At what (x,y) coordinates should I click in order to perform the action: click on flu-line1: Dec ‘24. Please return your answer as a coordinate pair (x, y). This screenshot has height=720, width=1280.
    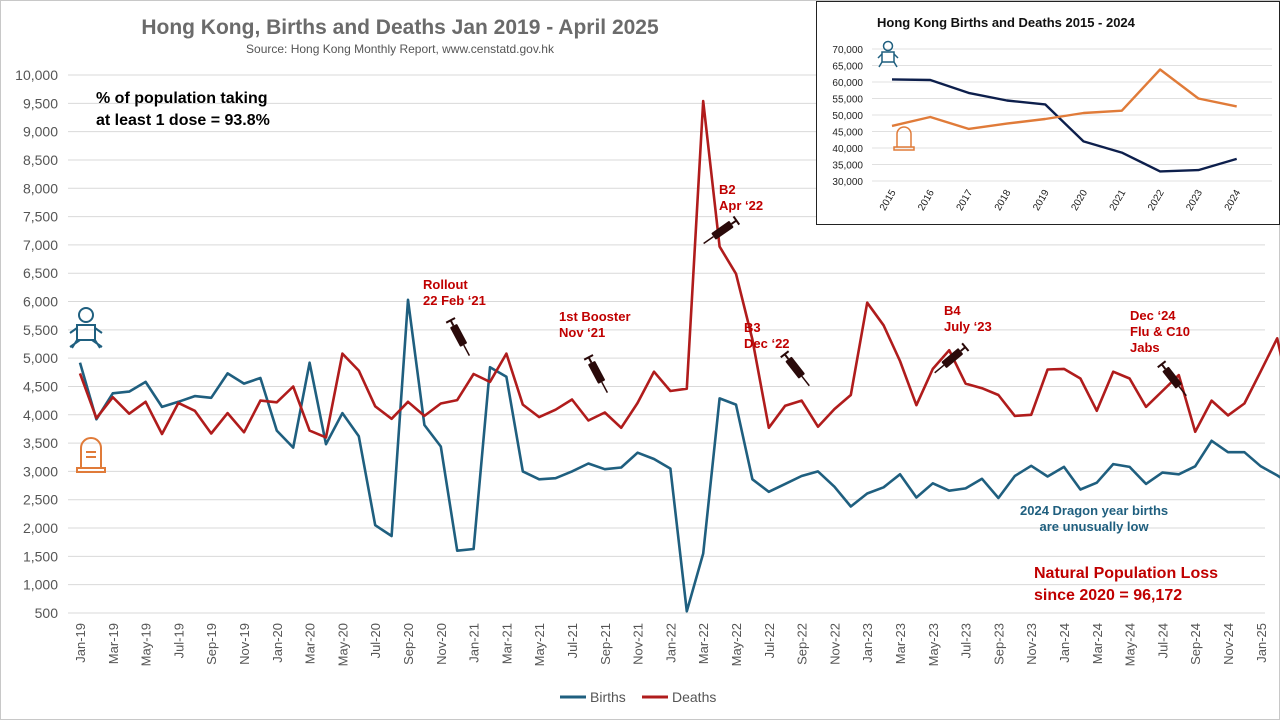
    Looking at the image, I should click on (1153, 315).